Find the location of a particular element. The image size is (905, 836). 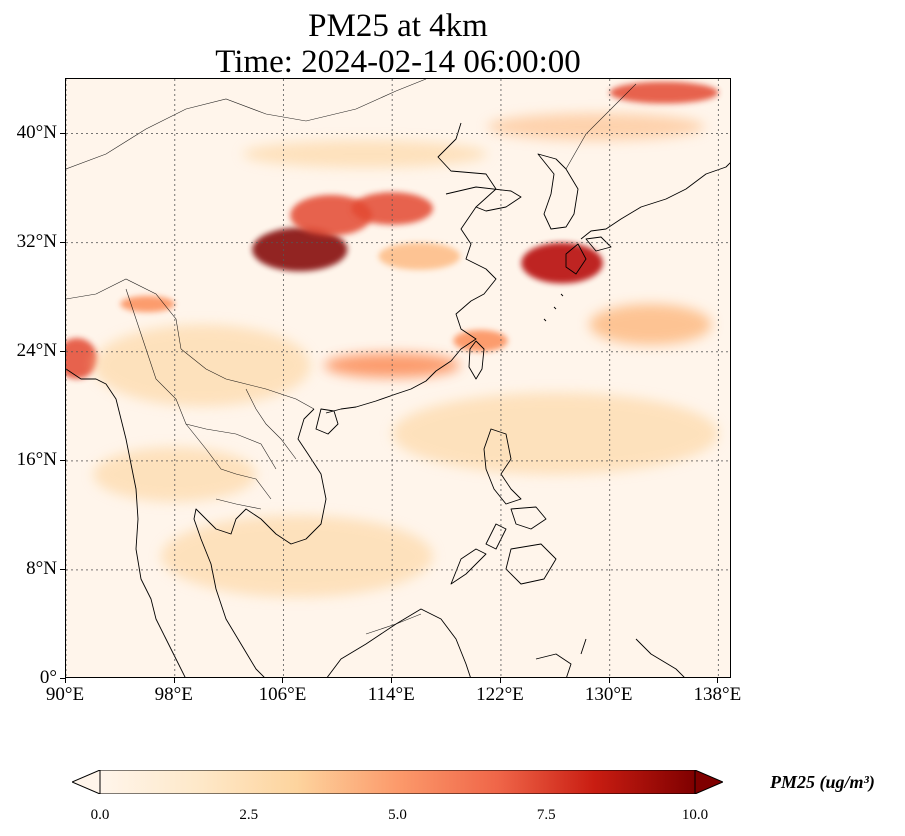

lon-tick-label: 138°E is located at coordinates (717, 694).